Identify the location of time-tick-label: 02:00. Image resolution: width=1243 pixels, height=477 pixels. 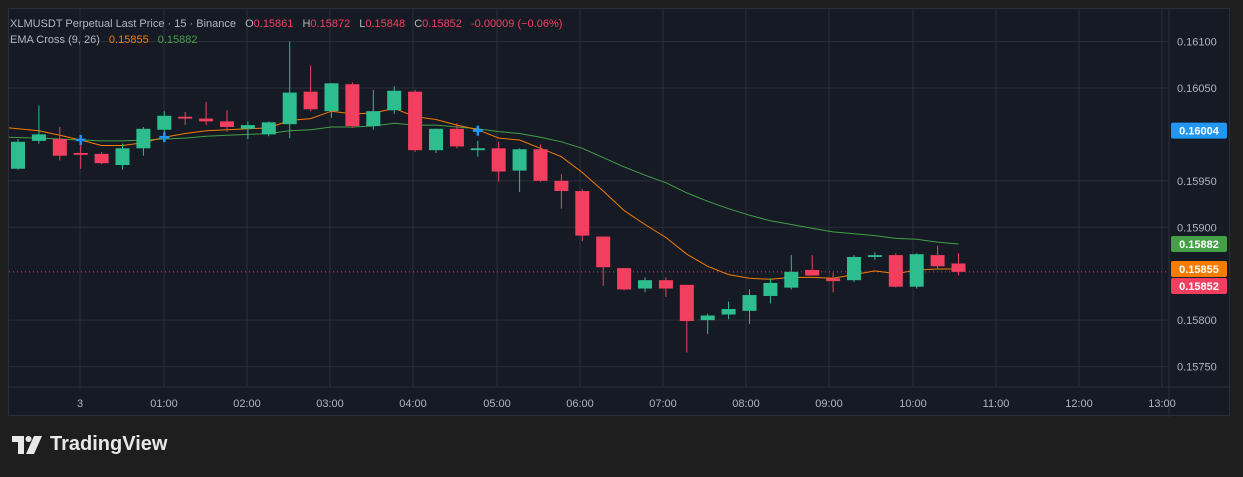
(247, 404).